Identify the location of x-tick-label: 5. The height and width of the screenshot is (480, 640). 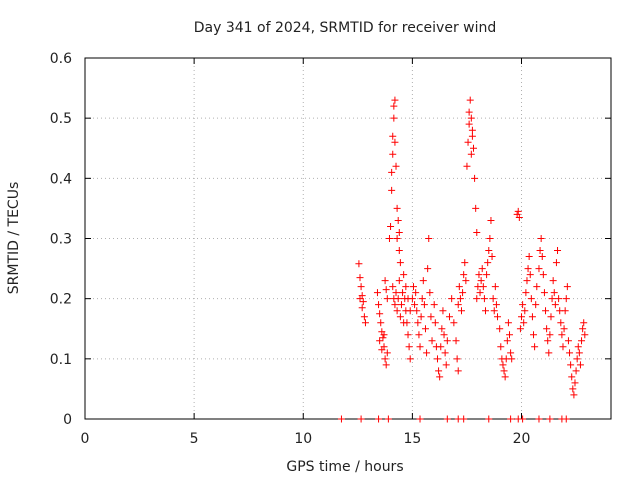
(194, 439).